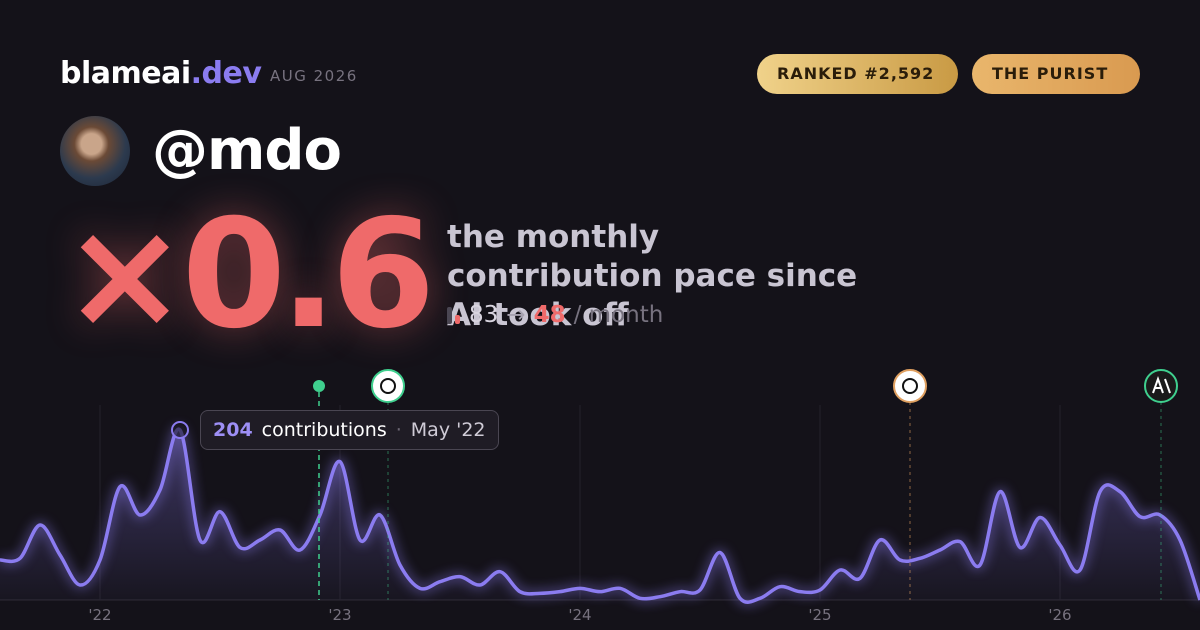  What do you see at coordinates (99, 615) in the screenshot?
I see `x-tick-label: '22` at bounding box center [99, 615].